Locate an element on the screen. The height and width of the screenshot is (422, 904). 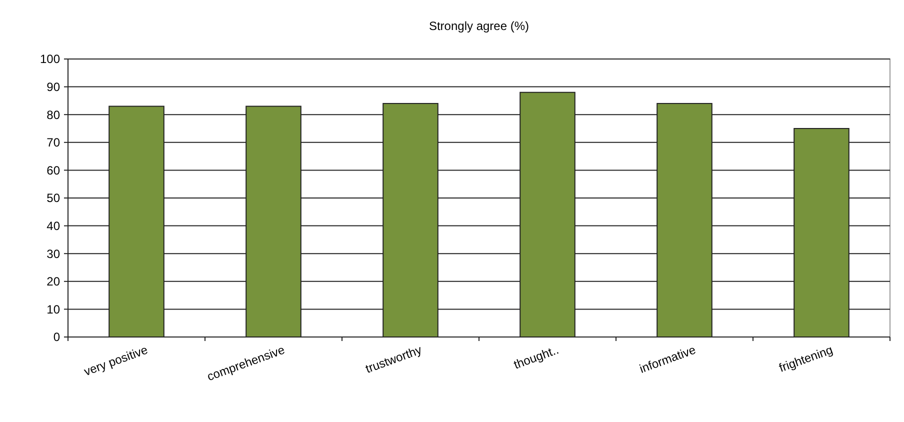
x-tick-label: thought.. is located at coordinates (536, 357).